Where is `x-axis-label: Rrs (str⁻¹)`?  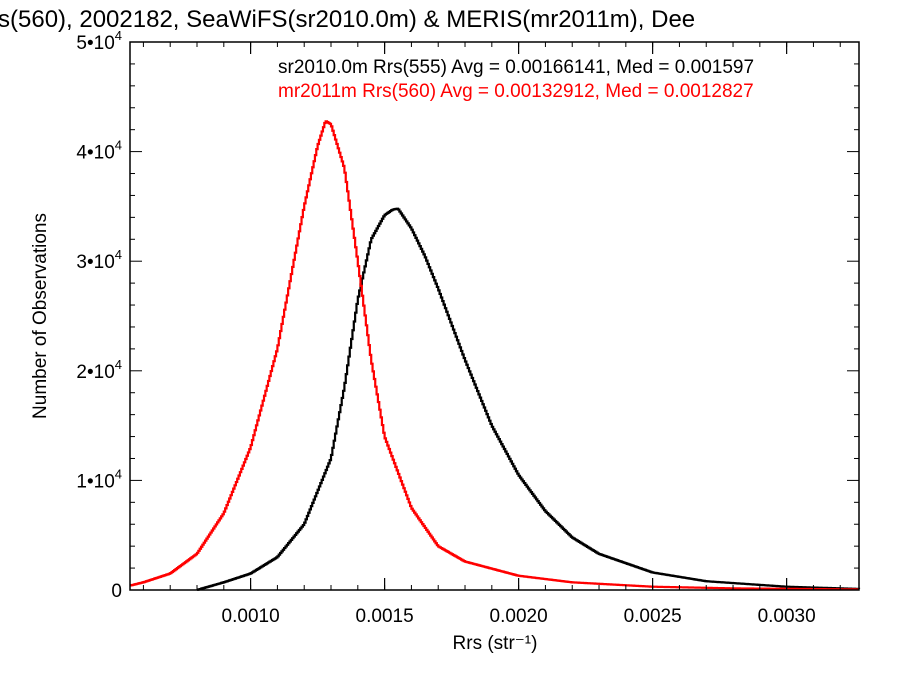
x-axis-label: Rrs (str⁻¹) is located at coordinates (495, 643).